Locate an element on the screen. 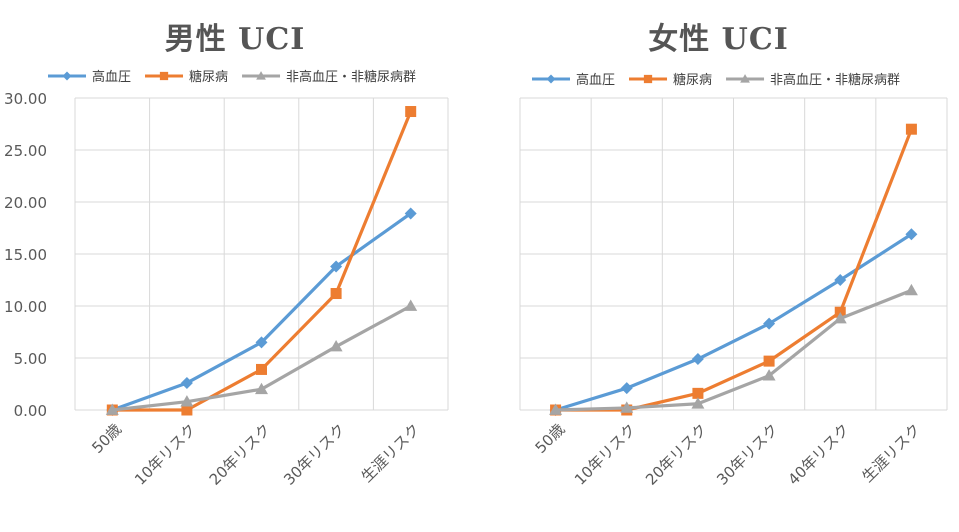 Image resolution: width=959 pixels, height=532 pixels. y-tick-label: 30.00 is located at coordinates (25, 99).